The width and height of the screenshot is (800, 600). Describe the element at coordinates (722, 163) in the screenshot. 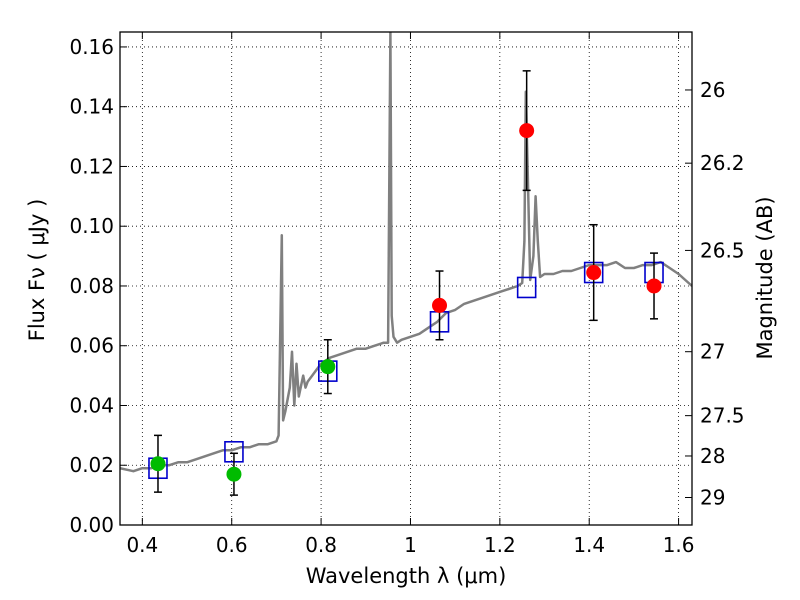

I see `y2-tick-label: 26.2` at that location.